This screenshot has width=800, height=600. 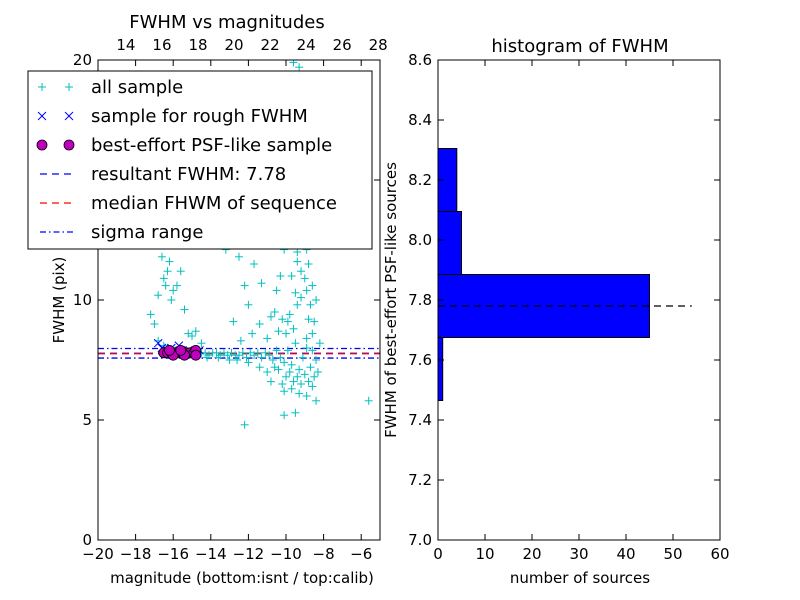 What do you see at coordinates (420, 420) in the screenshot?
I see `histogram-ytick-label: 7.4` at bounding box center [420, 420].